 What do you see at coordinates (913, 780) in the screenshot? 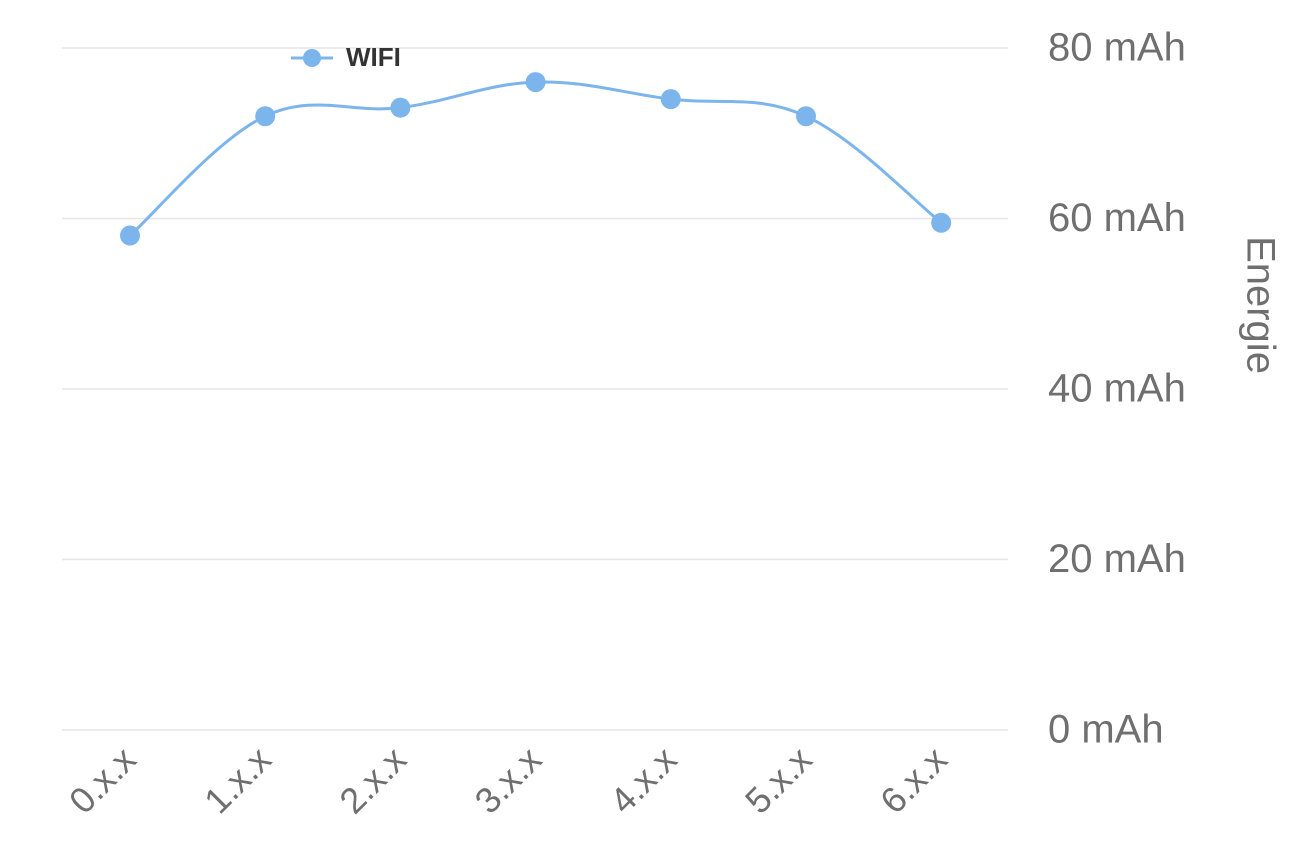
I see `x-tick-label: 6.x.x` at bounding box center [913, 780].